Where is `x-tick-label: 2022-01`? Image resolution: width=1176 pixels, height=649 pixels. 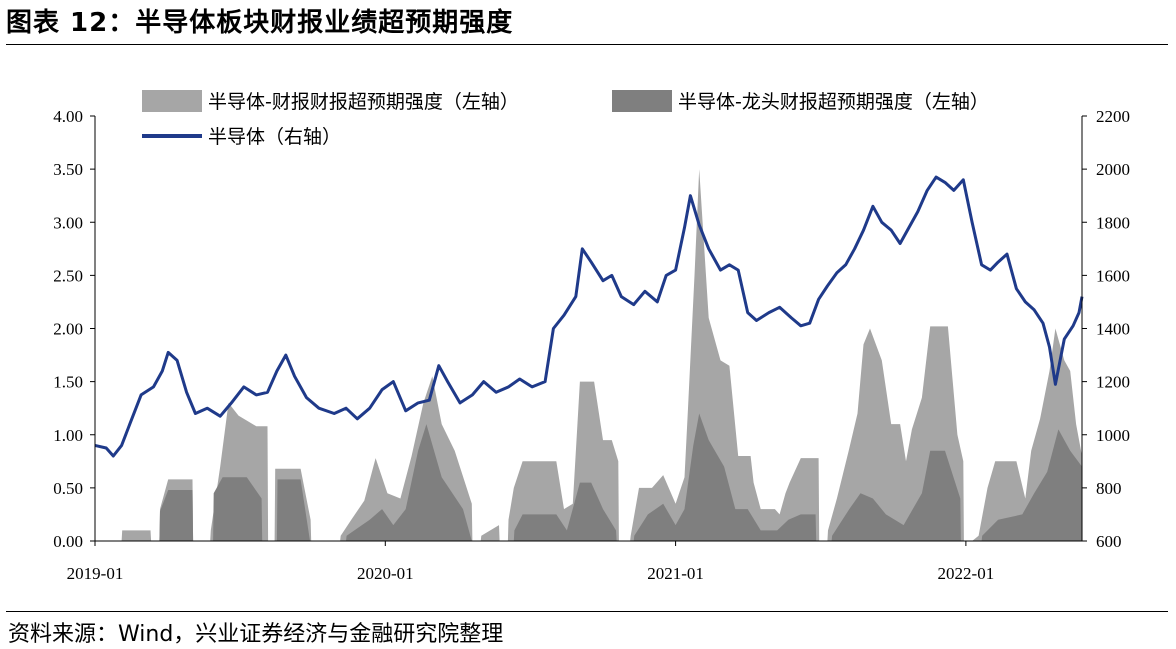 x-tick-label: 2022-01 is located at coordinates (966, 573).